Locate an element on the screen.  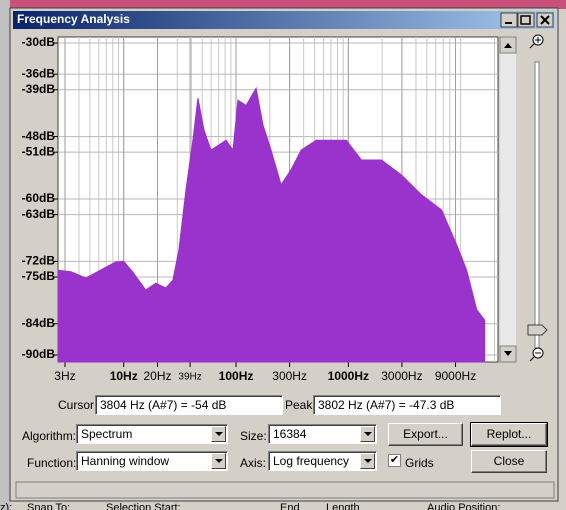
axis-label: Axis: is located at coordinates (253, 463).